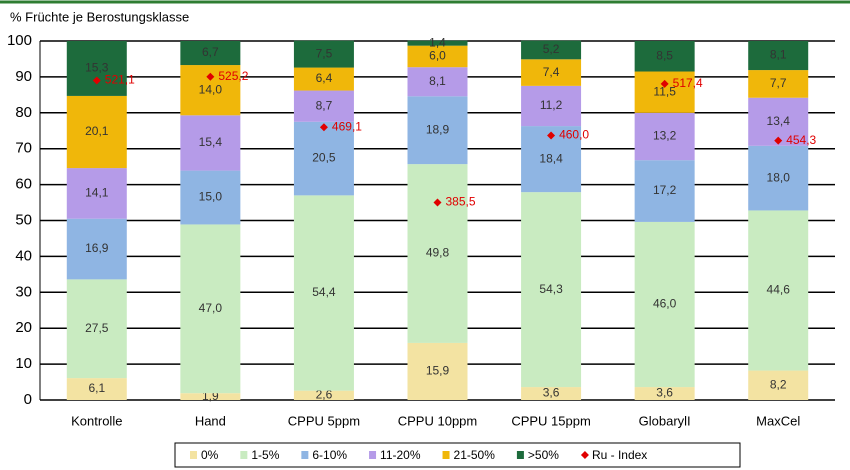 This screenshot has height=470, width=850. I want to click on value-label: 5,2, so click(551, 49).